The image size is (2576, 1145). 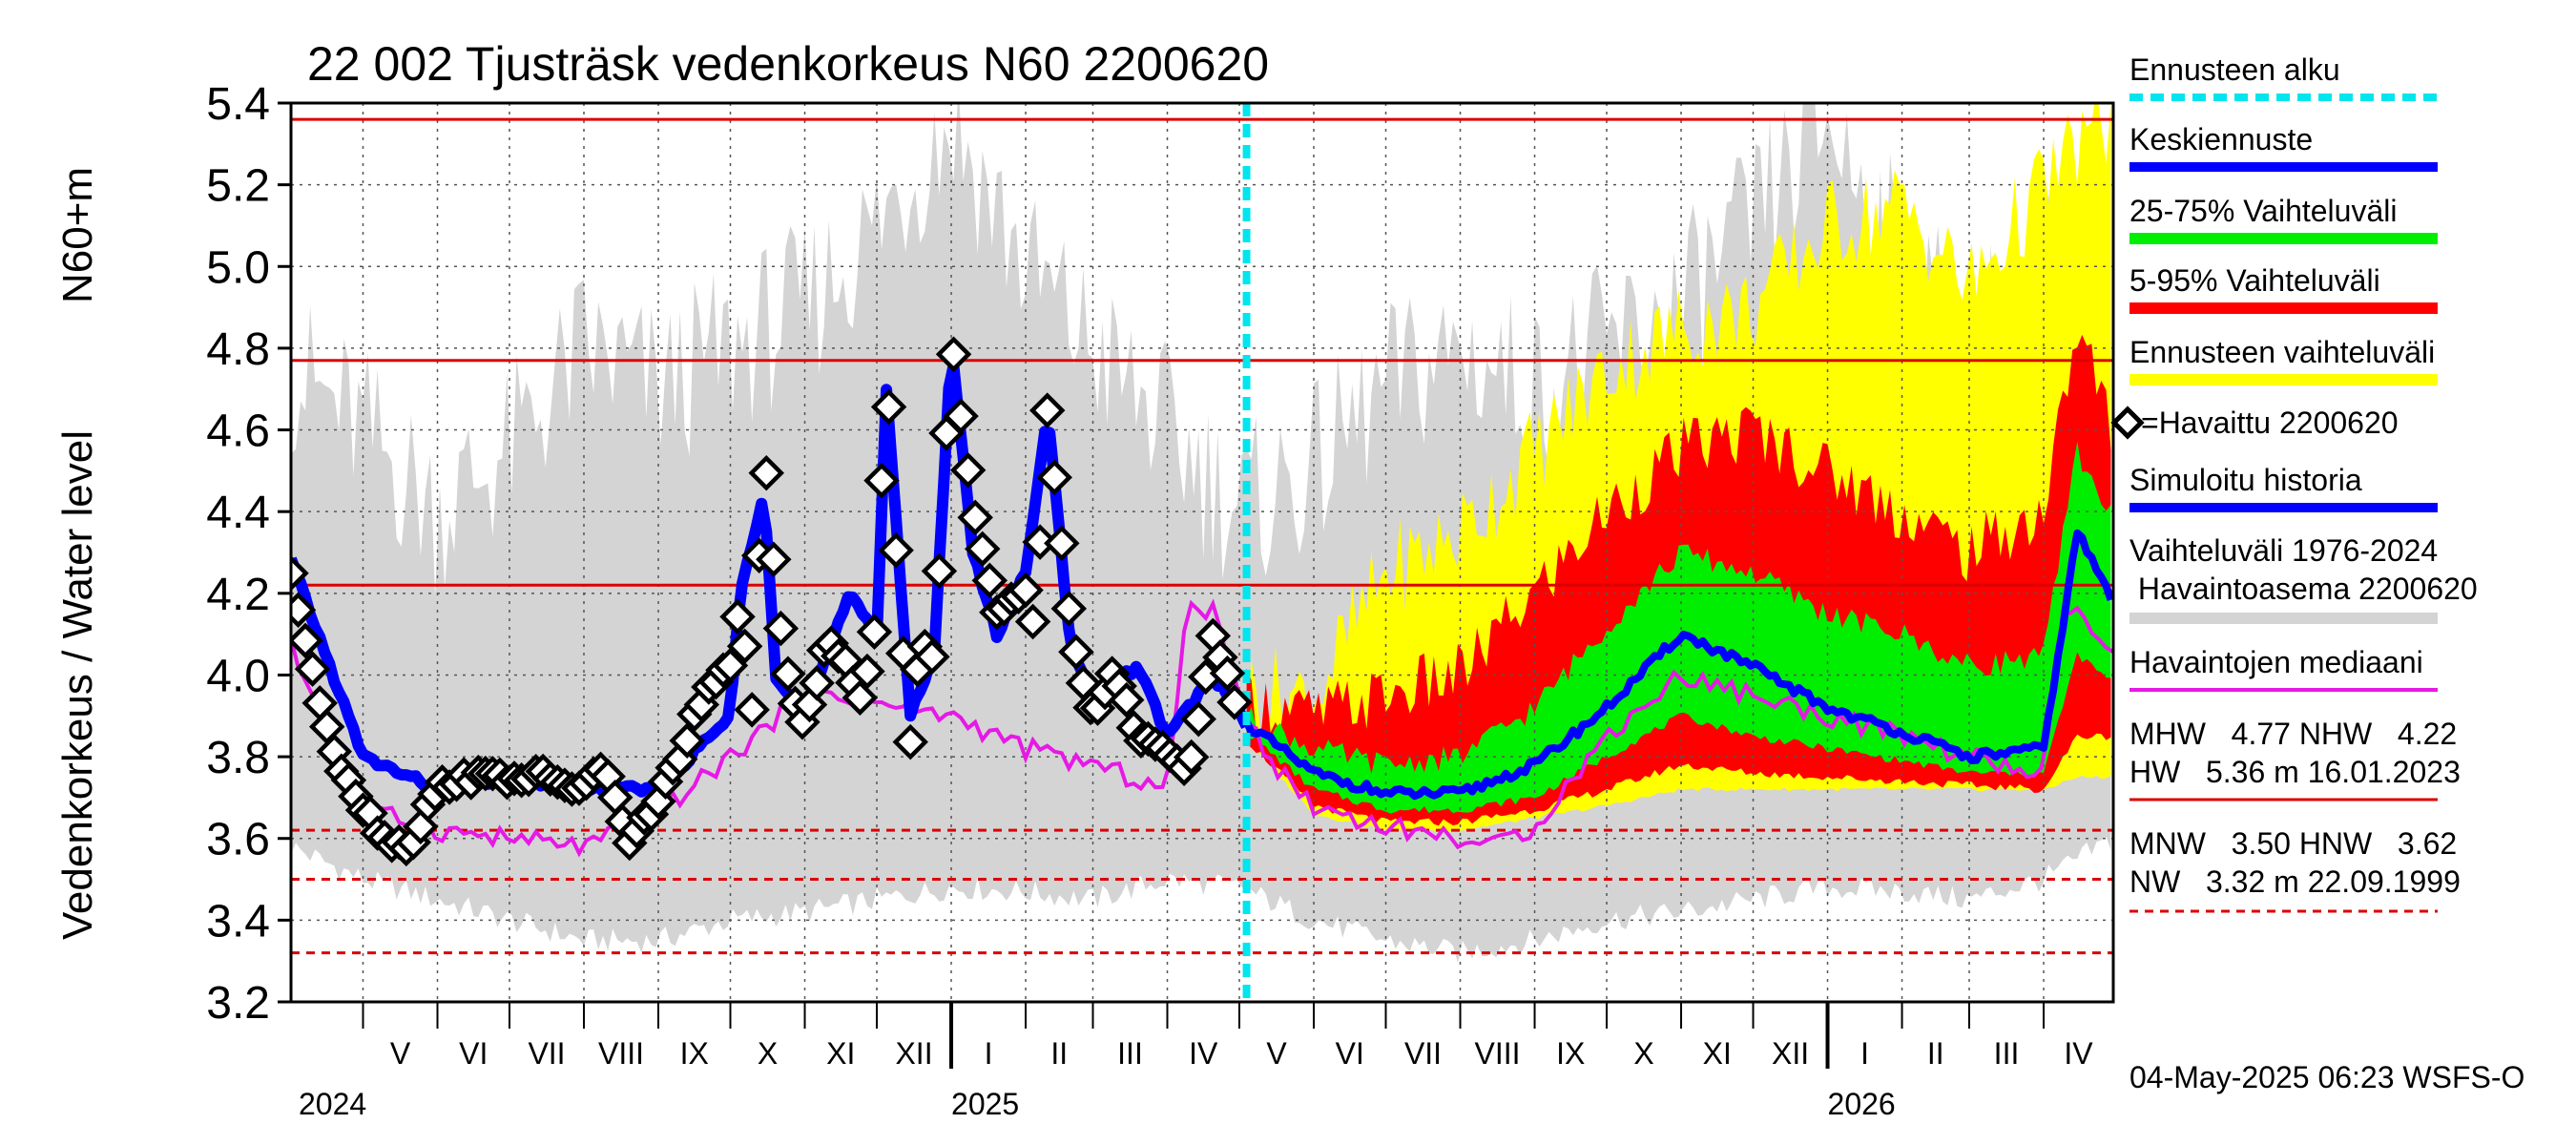 What do you see at coordinates (2263, 211) in the screenshot?
I see `legend-p25-75: 25-75% Vaihteluväli` at bounding box center [2263, 211].